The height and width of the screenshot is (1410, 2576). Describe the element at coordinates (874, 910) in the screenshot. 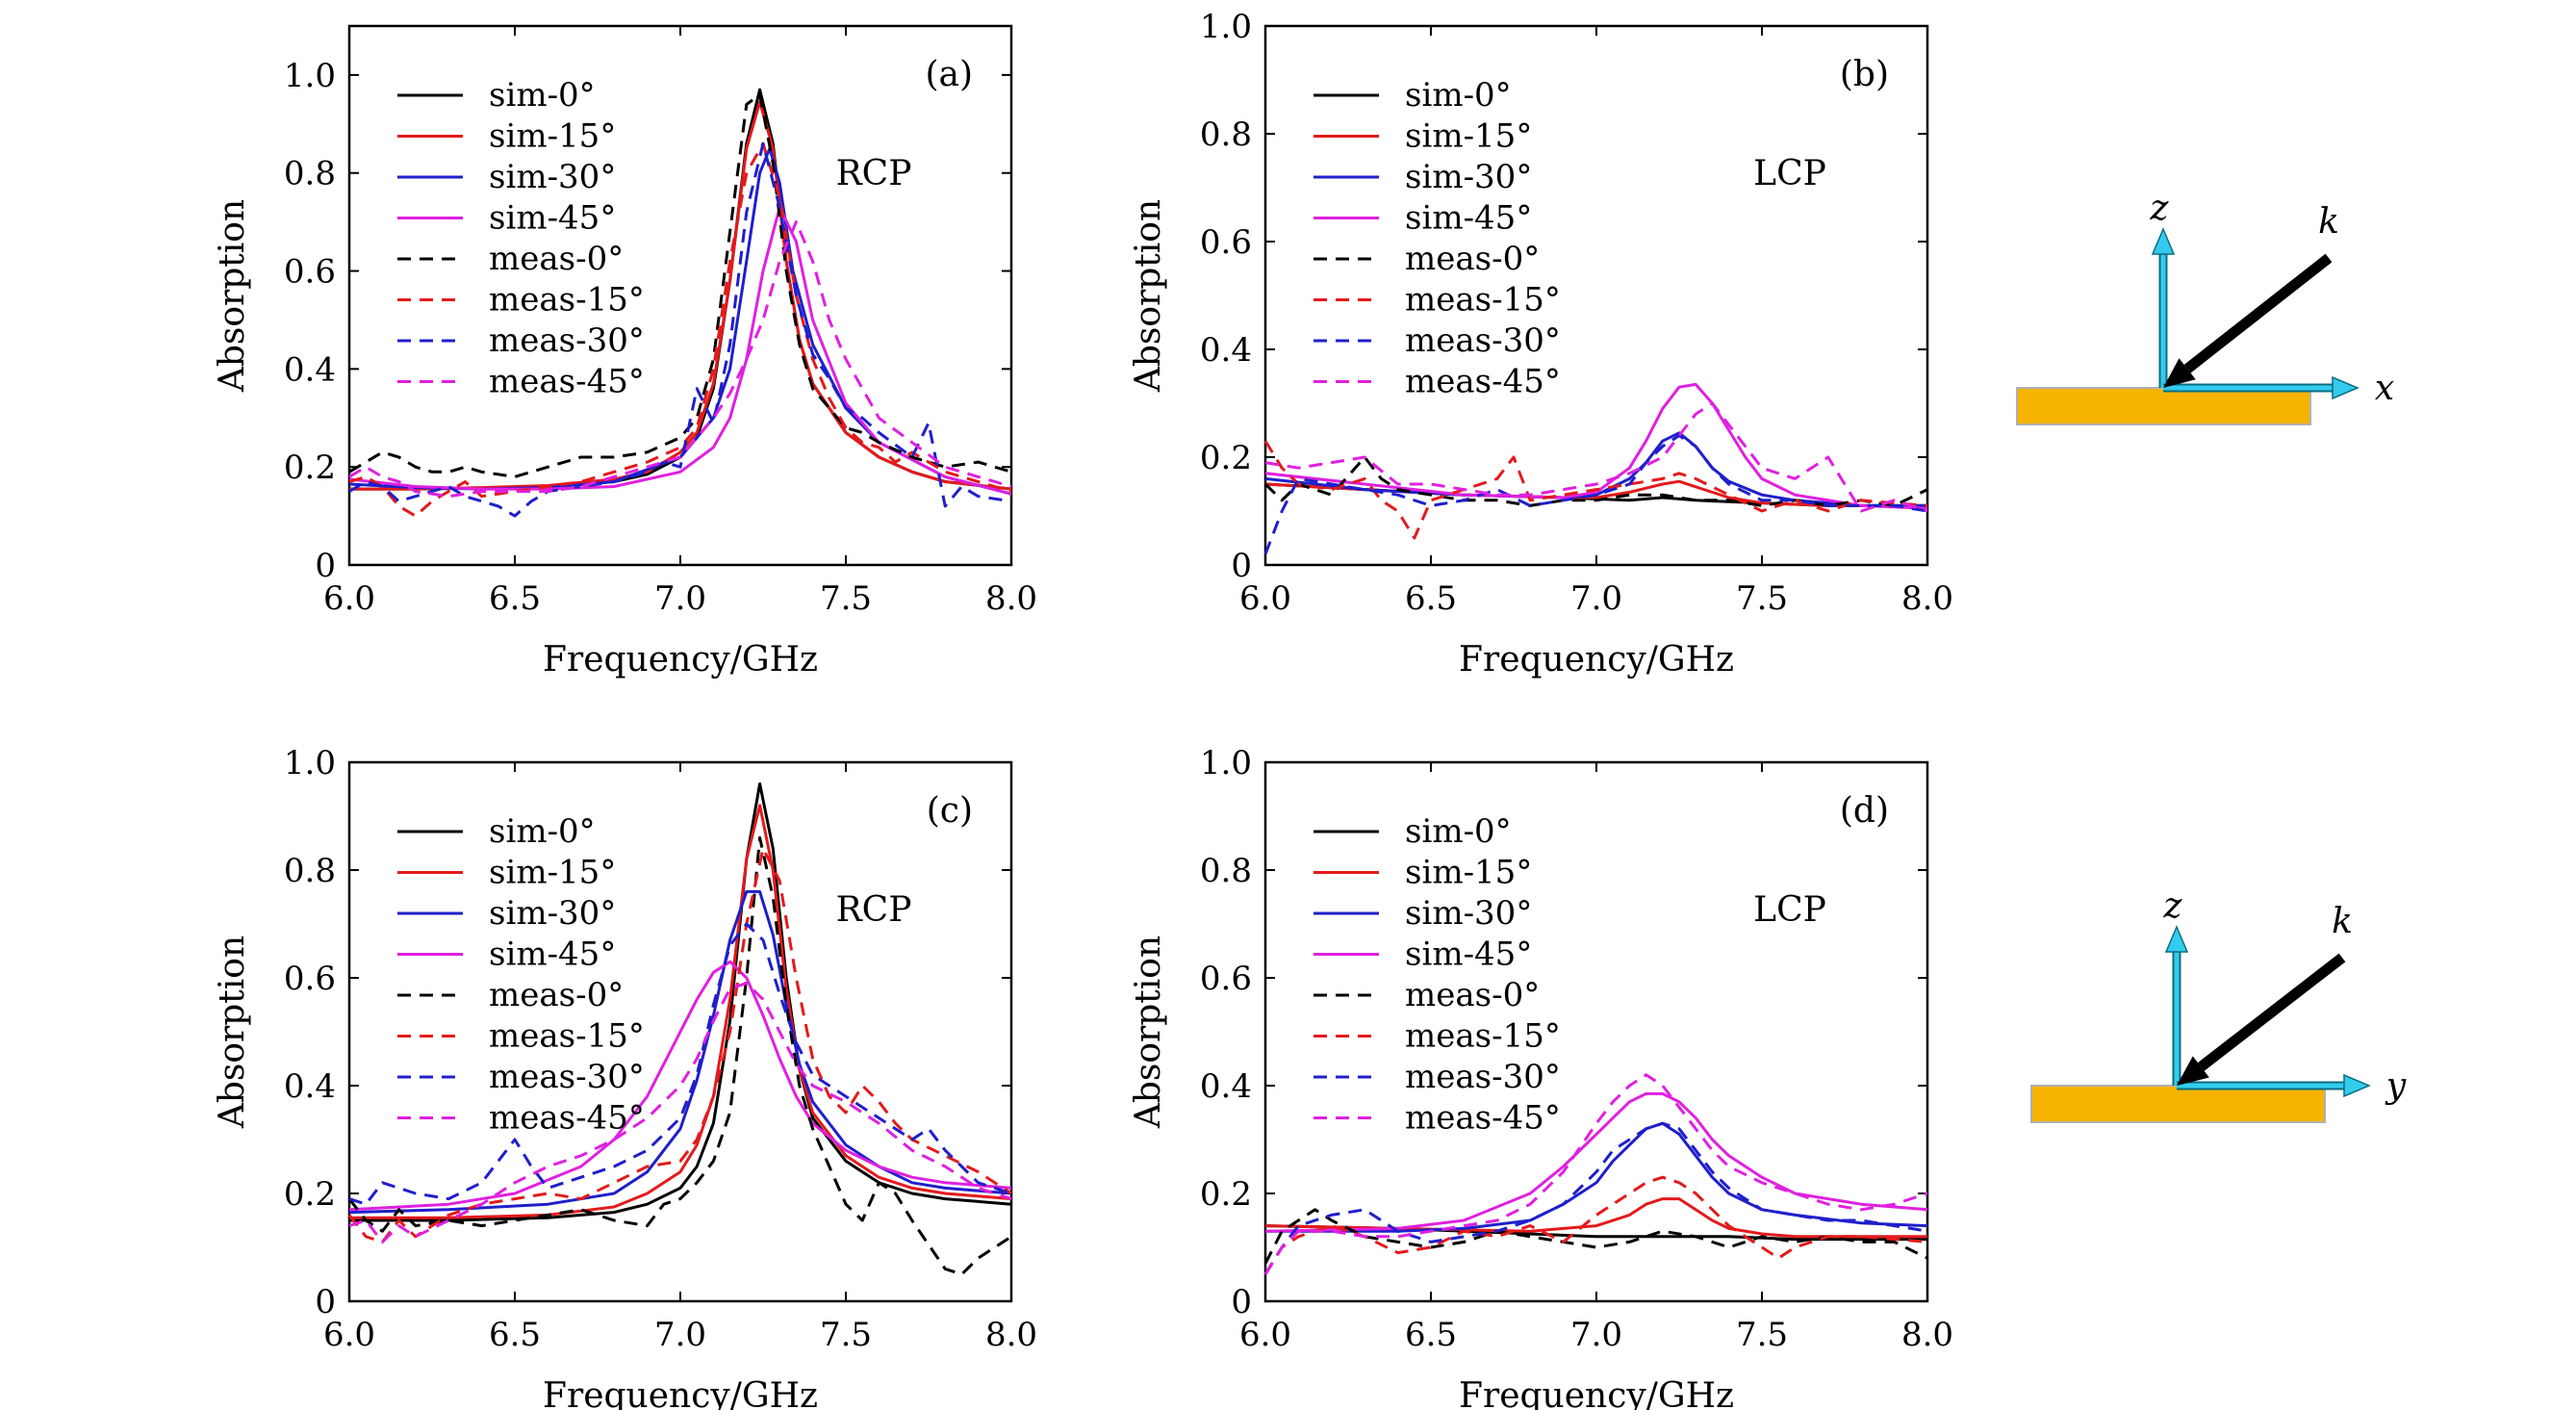

I see `polarization-label: RCP` at that location.